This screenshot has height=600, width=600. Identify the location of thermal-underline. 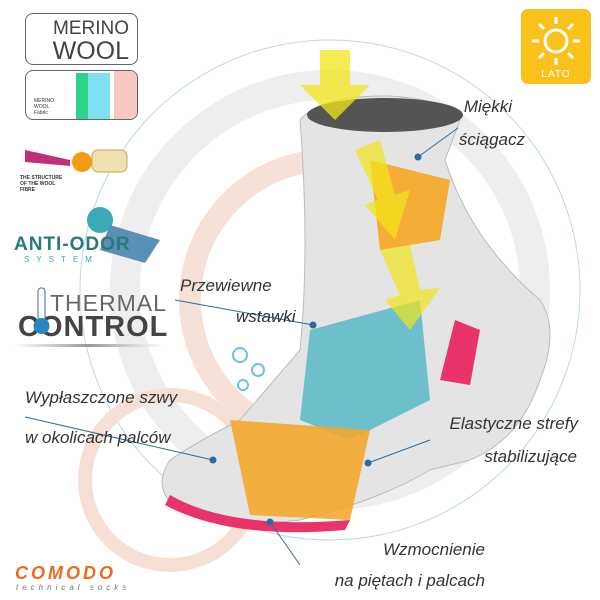
(89, 345).